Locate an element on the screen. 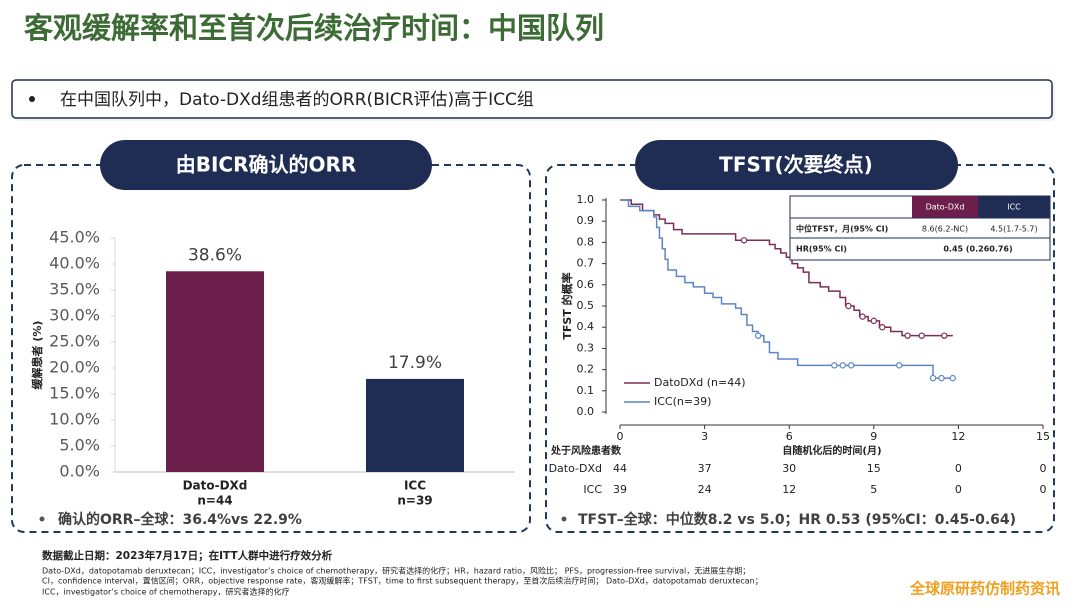 This screenshot has width=1080, height=607. y-tick-label: 20.0% is located at coordinates (74, 367).